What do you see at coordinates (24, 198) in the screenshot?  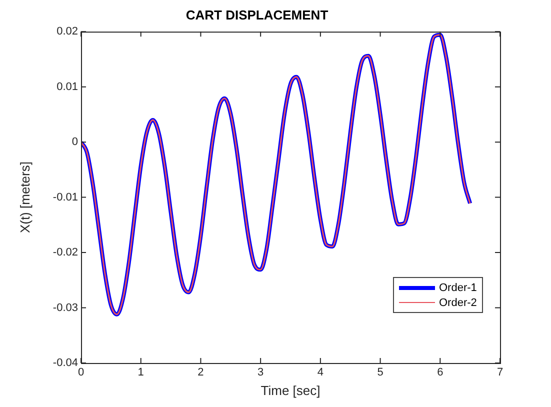 I see `y-axis-title: X(t) [meters]` at bounding box center [24, 198].